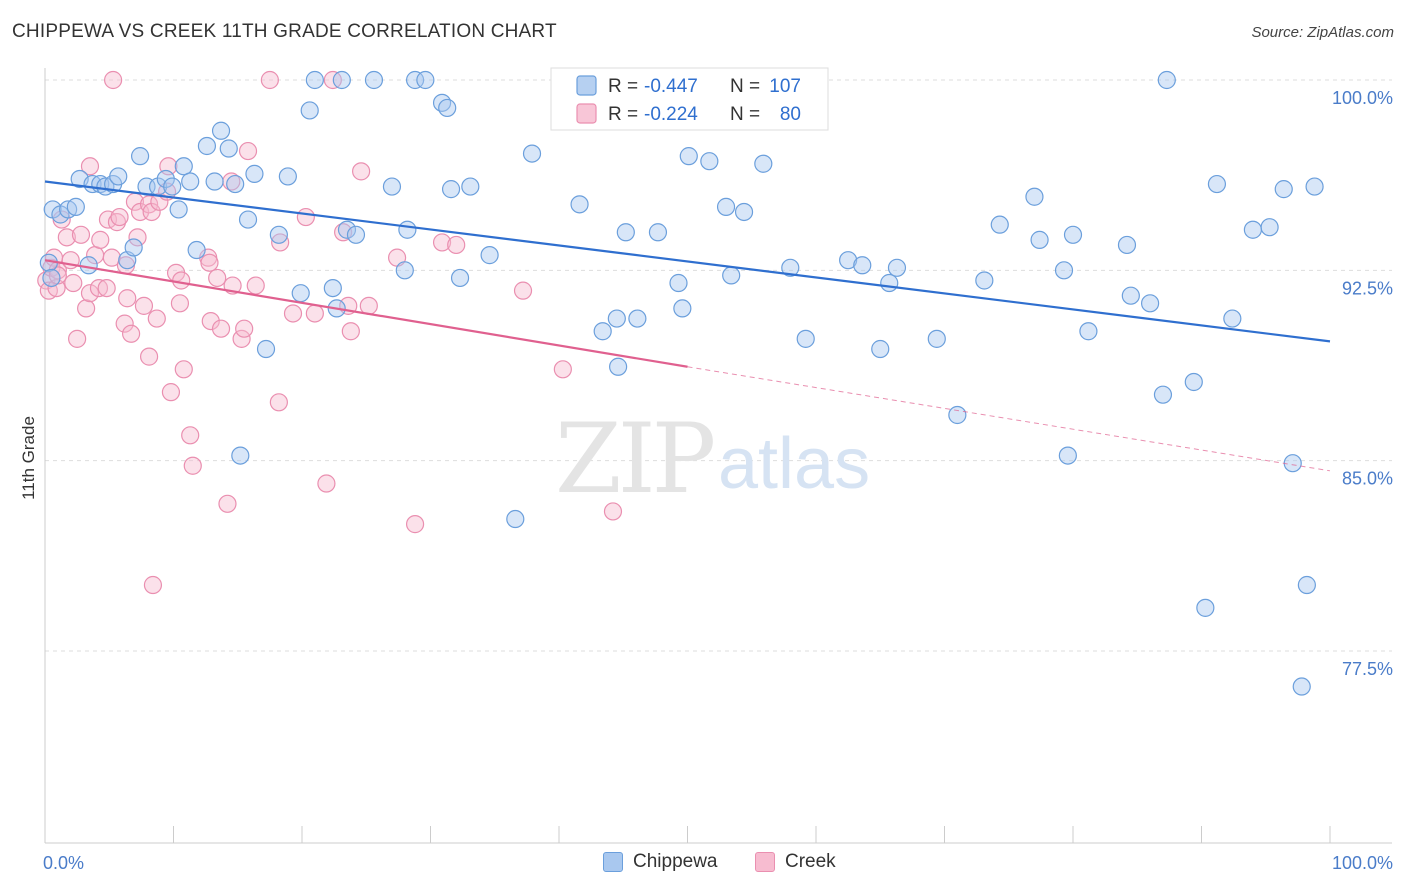 The width and height of the screenshot is (1406, 892). I want to click on bottom-legend-creek-swatch, so click(765, 862).